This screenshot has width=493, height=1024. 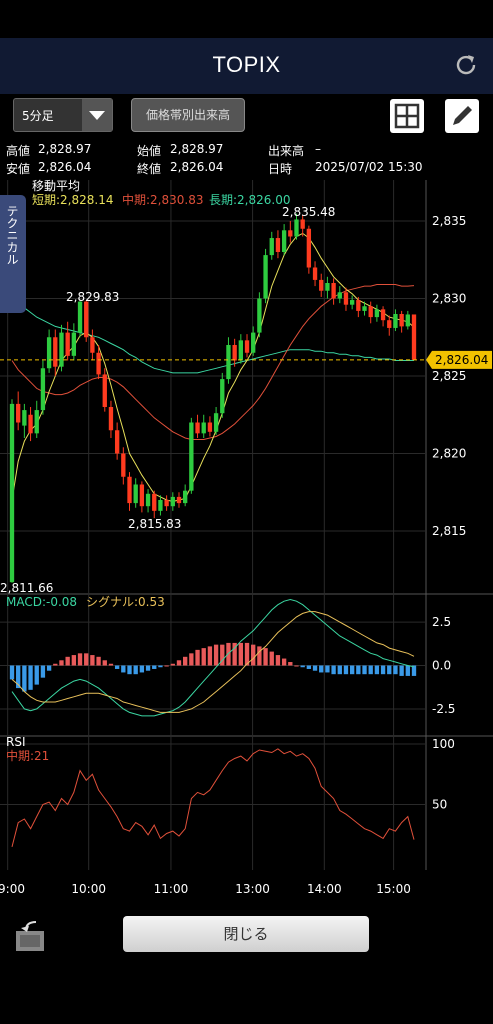 I want to click on open-value: 2,828.97, so click(x=197, y=149).